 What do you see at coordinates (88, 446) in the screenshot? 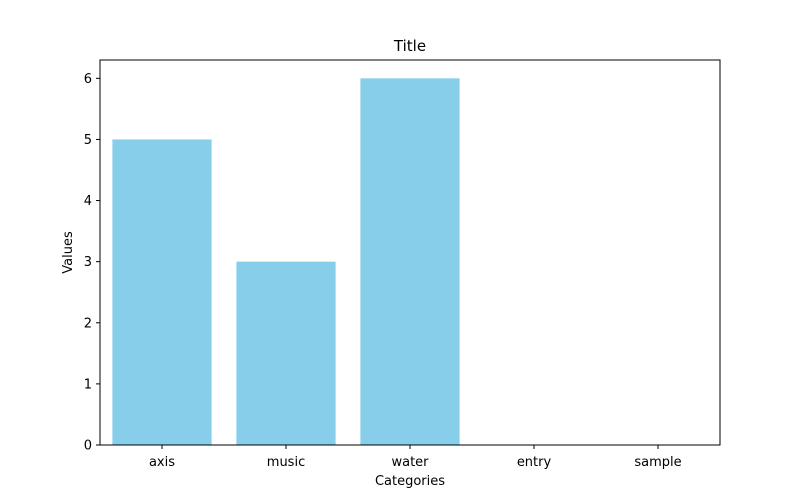
I see `y-tick-label: 0` at bounding box center [88, 446].